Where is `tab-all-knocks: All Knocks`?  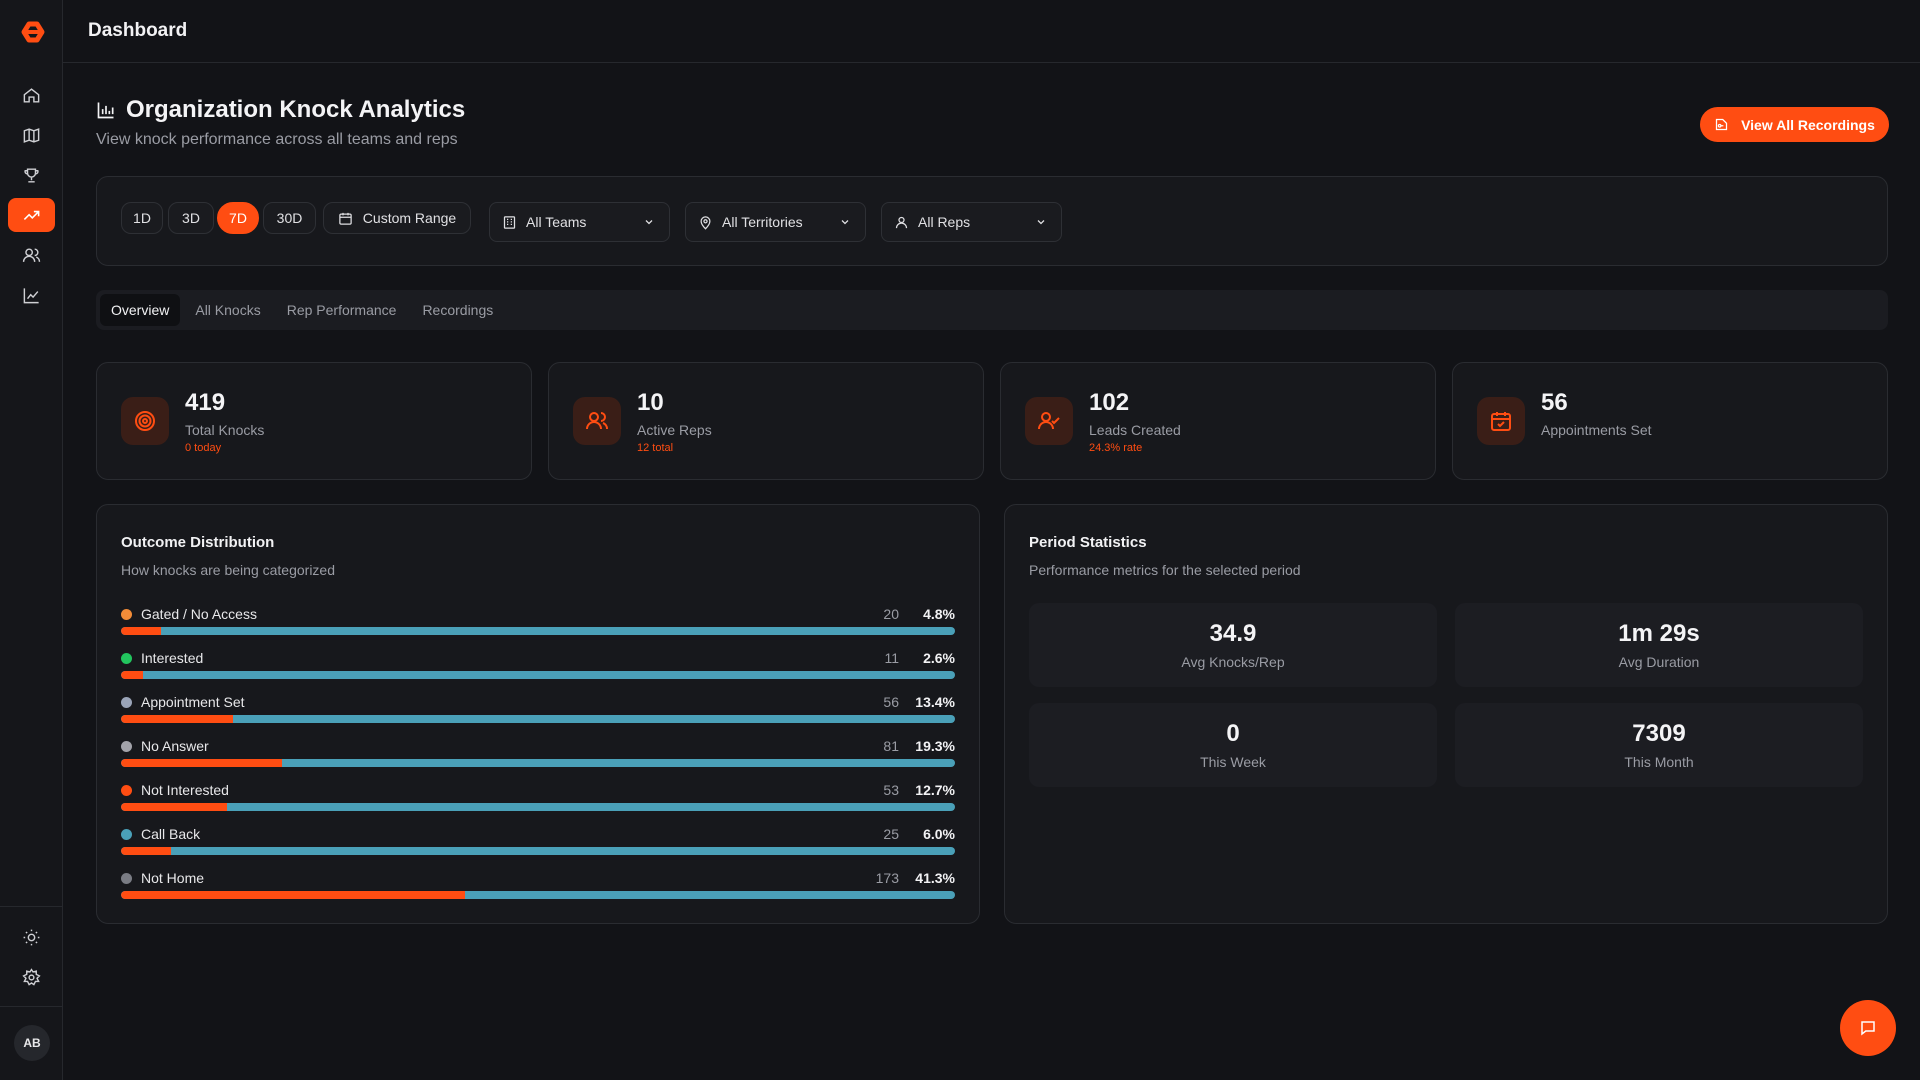
tab-all-knocks: All Knocks is located at coordinates (228, 310).